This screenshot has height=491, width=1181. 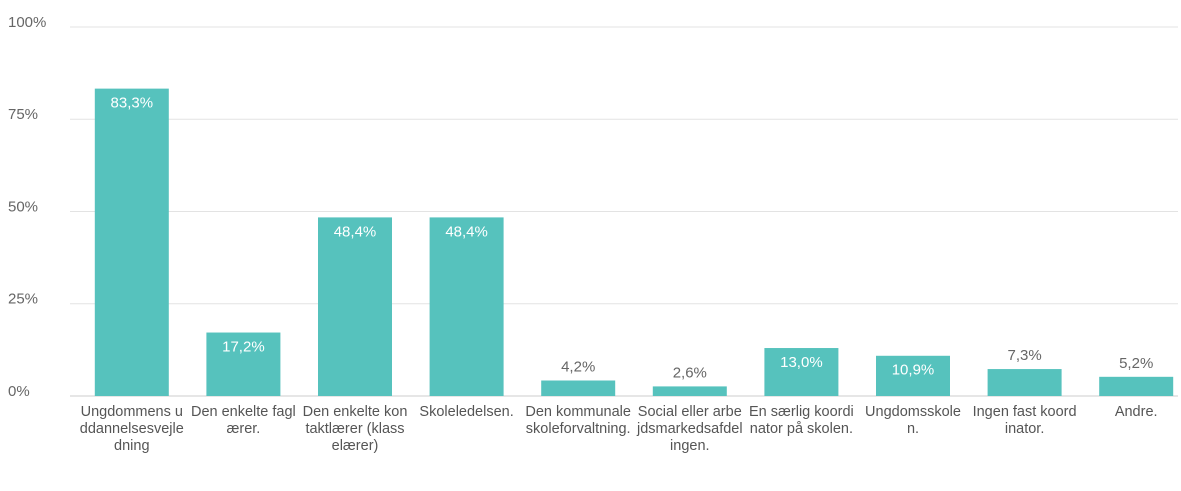 I want to click on x-tick-label: Social eller arbejdsmarkedsafdelingen., so click(x=690, y=429).